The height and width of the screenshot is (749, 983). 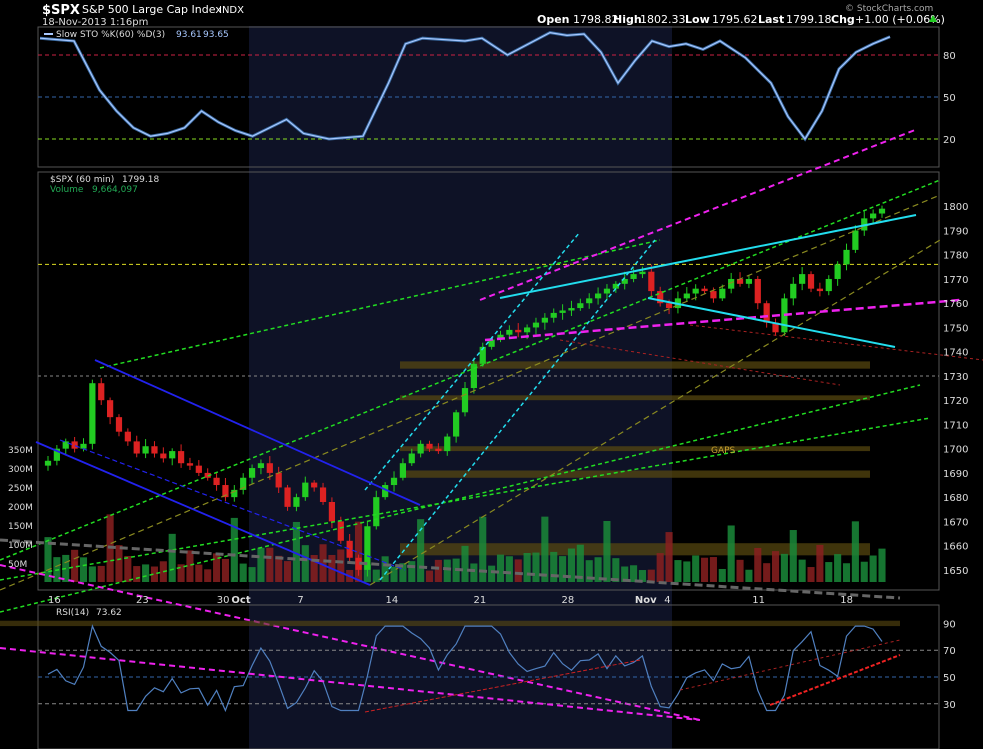 I want to click on sto-legend-k: 93.61, so click(x=189, y=35).